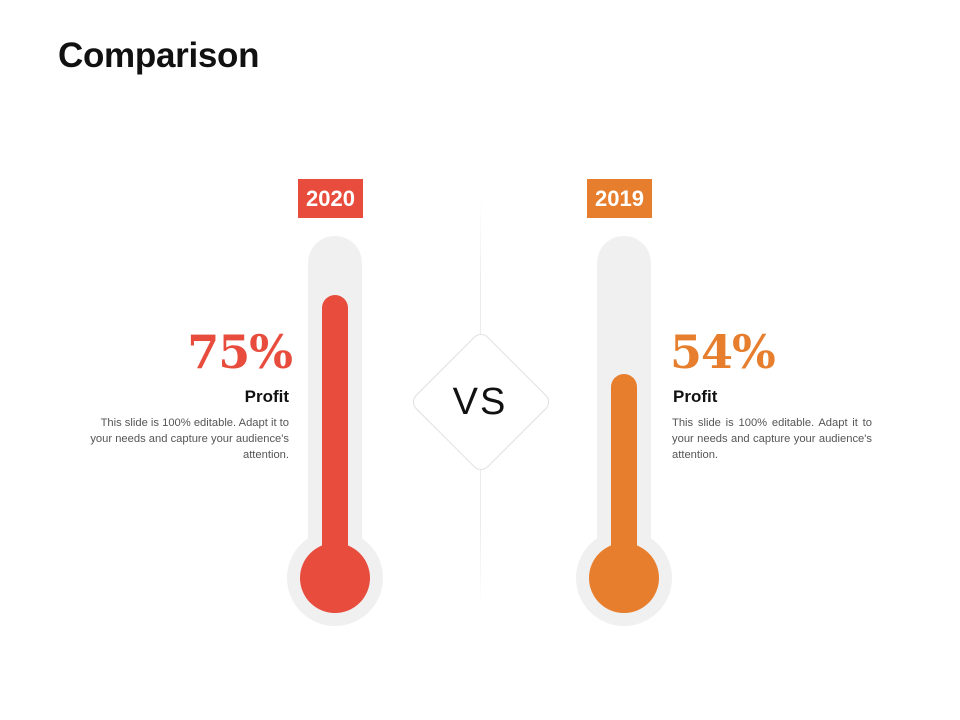 This screenshot has height=720, width=960. What do you see at coordinates (240, 352) in the screenshot?
I see `percent-value-2020: 75%` at bounding box center [240, 352].